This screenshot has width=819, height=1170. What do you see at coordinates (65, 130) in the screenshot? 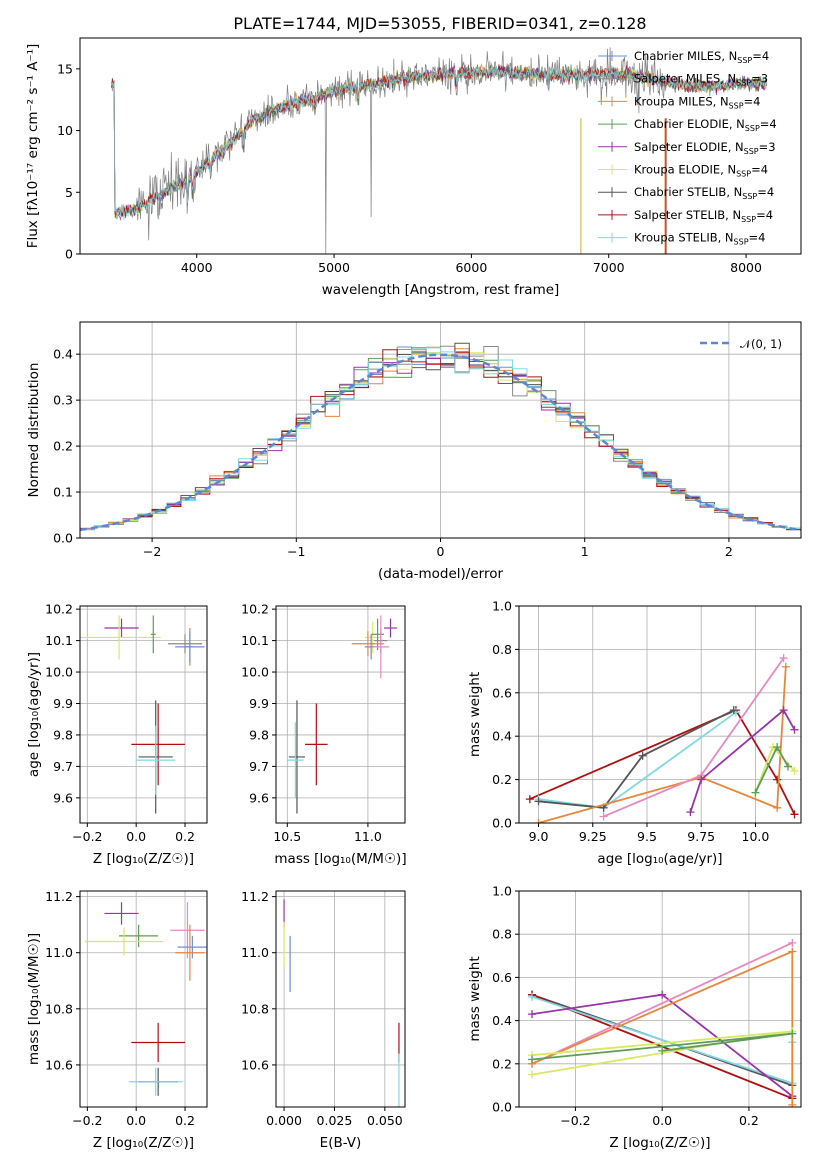
I see `y-tick-label: 10` at bounding box center [65, 130].